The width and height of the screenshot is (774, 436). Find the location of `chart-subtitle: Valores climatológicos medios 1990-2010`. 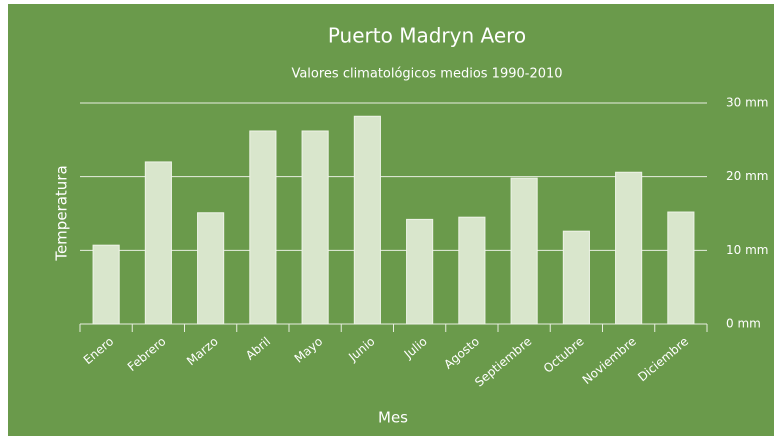

chart-subtitle: Valores climatológicos medios 1990-2010 is located at coordinates (426, 74).